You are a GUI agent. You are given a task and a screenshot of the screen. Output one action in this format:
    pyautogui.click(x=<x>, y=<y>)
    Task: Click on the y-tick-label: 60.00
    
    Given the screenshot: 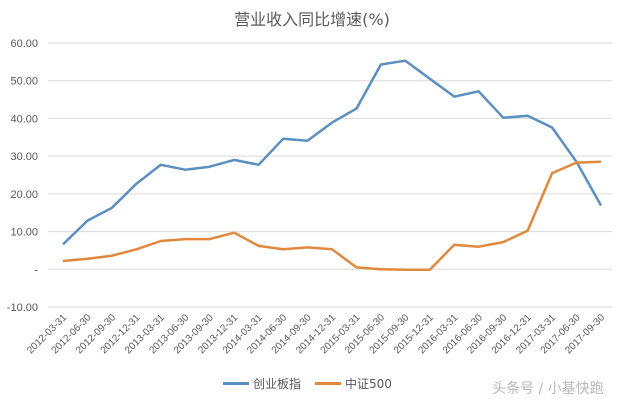 What is the action you would take?
    pyautogui.click(x=24, y=44)
    